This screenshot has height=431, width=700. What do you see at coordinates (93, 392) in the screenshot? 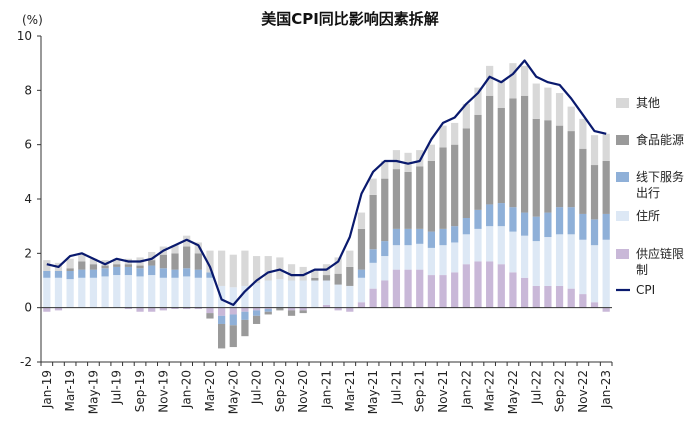
I see `x-tick-label: May-19` at bounding box center [93, 392].